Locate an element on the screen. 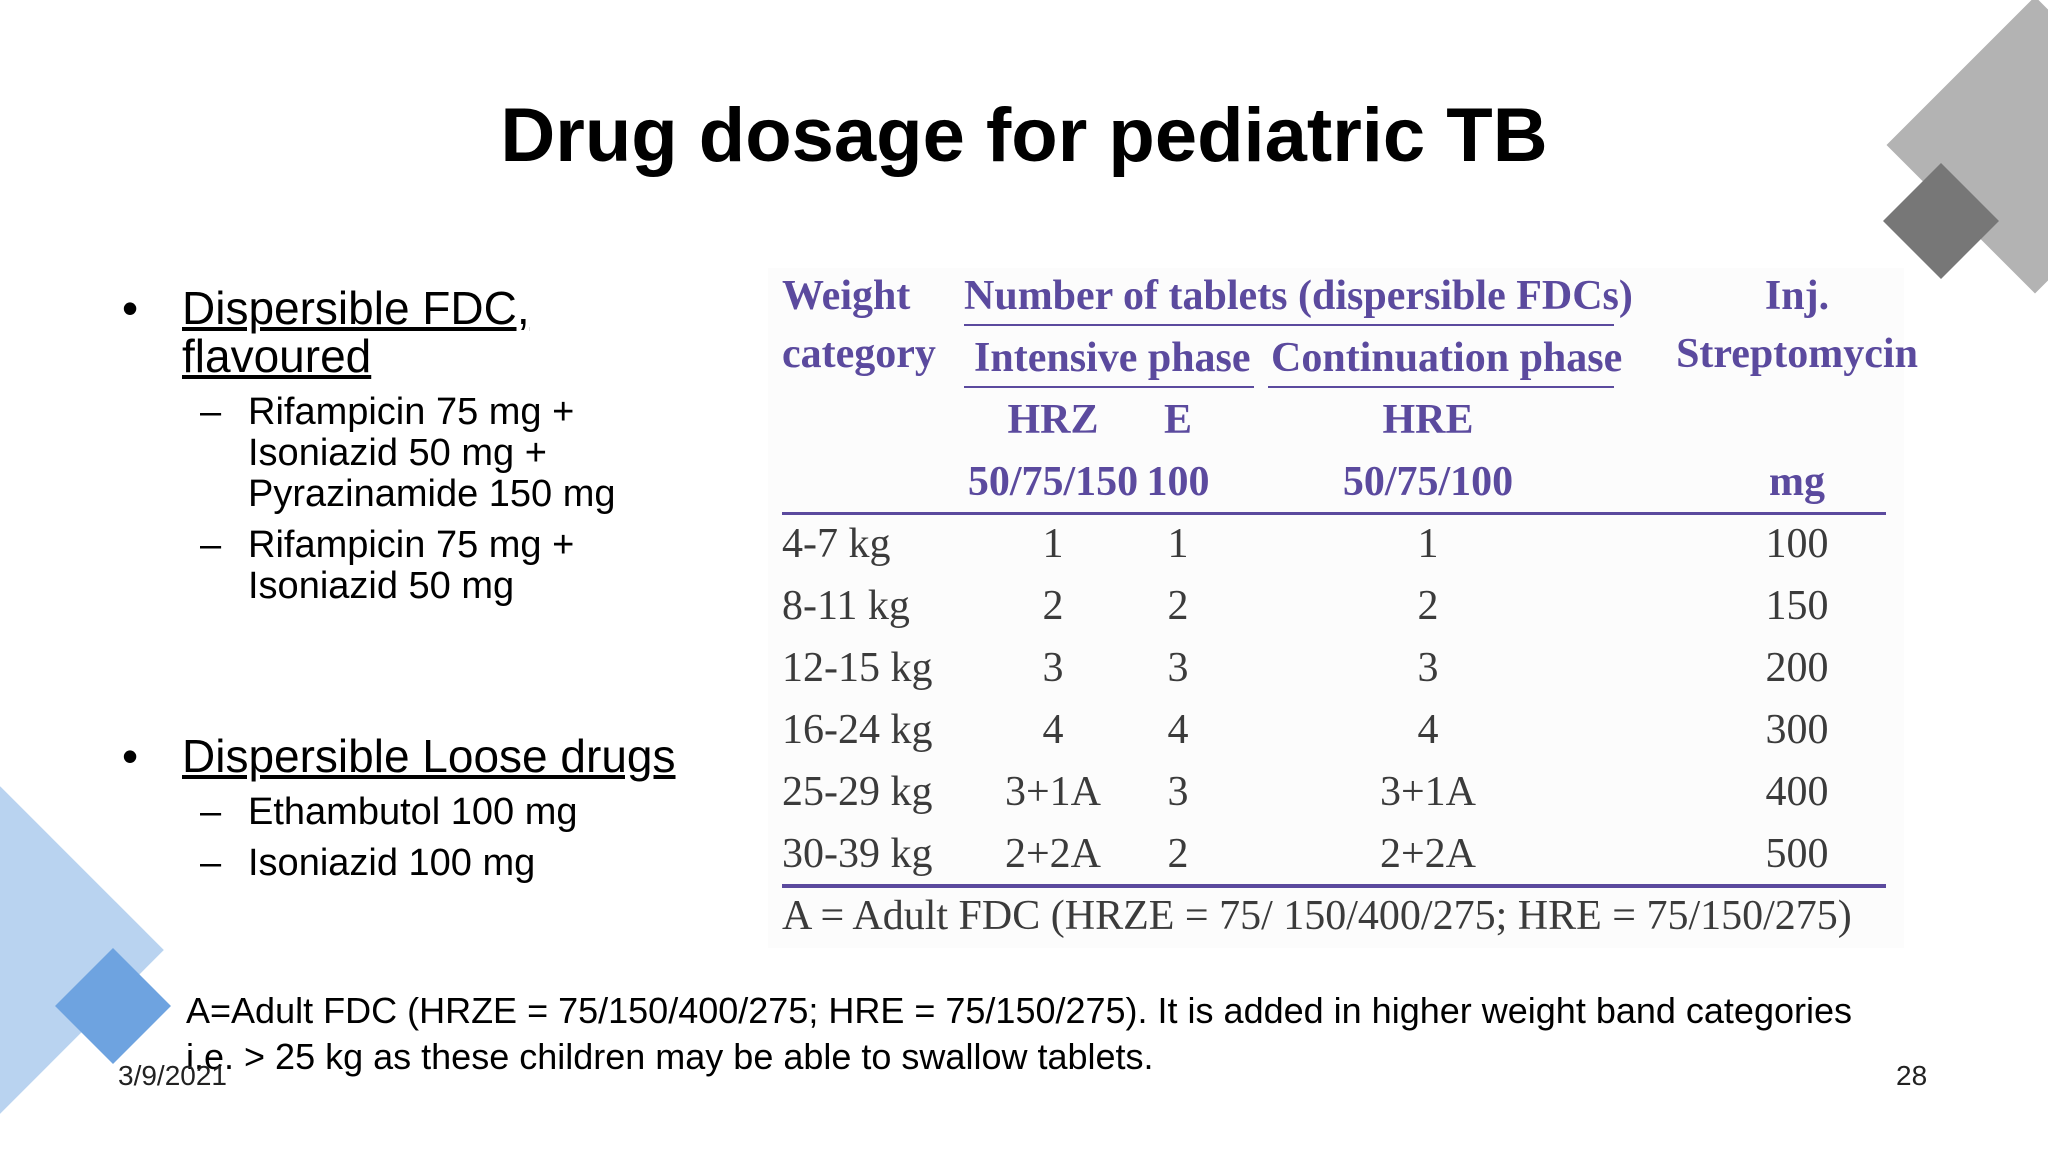 This screenshot has height=1152, width=2048. slide-date: 3/9/2021 is located at coordinates (172, 1075).